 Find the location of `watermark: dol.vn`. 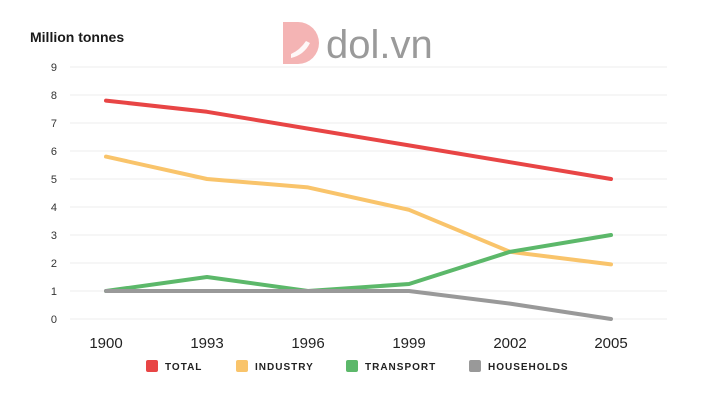

watermark: dol.vn is located at coordinates (358, 44).